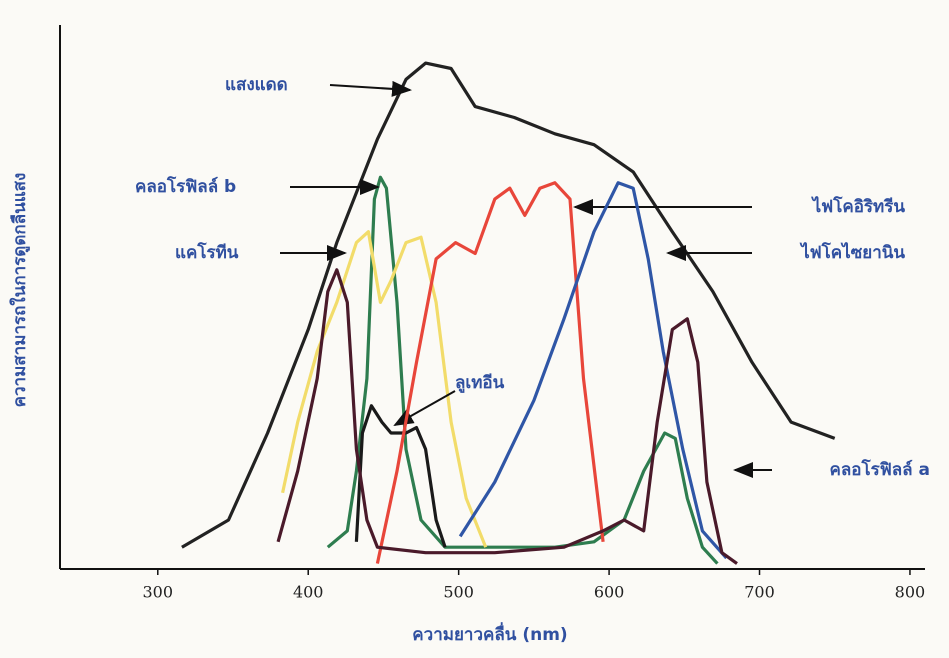  I want to click on y-axis-title: ความสามารถในการดูดกลืนแสง, so click(20, 290).